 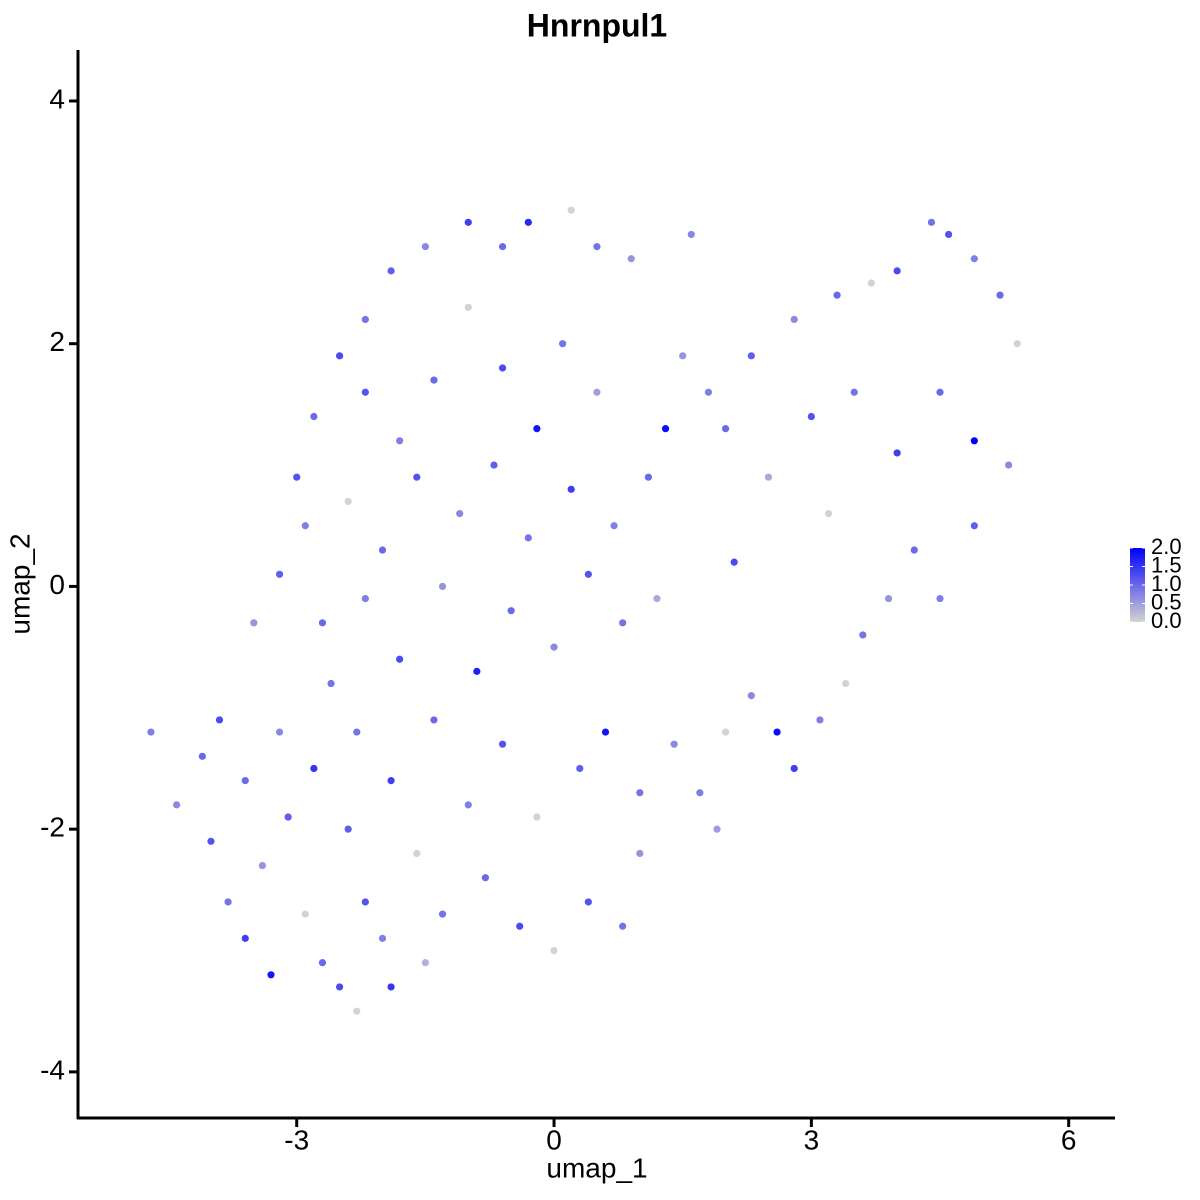 What do you see at coordinates (1166, 564) in the screenshot?
I see `colorbar-label: 1.5` at bounding box center [1166, 564].